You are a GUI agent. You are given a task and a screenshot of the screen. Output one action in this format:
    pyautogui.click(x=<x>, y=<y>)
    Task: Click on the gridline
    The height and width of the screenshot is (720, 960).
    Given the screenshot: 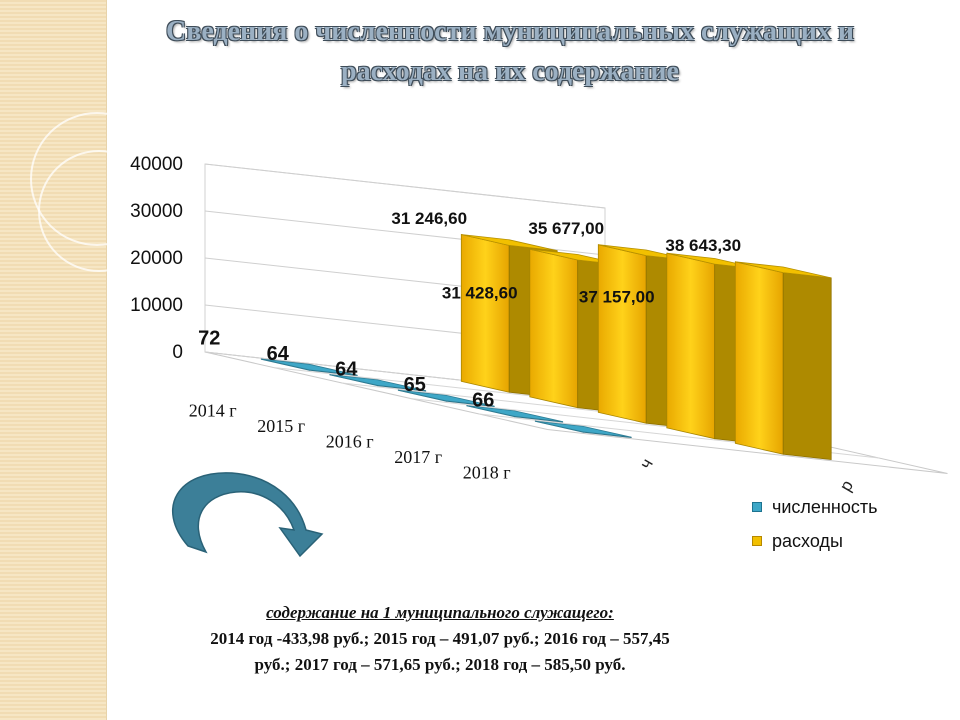 What is the action you would take?
    pyautogui.click(x=405, y=186)
    